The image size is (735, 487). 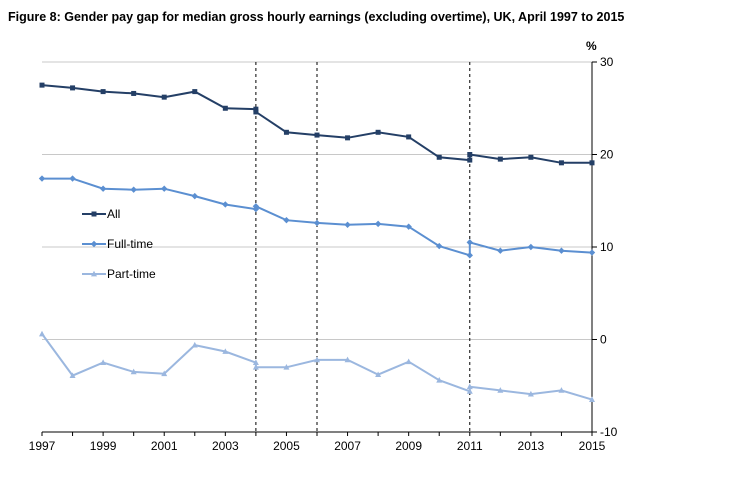 I want to click on legend-label: Full-time, so click(x=130, y=244).